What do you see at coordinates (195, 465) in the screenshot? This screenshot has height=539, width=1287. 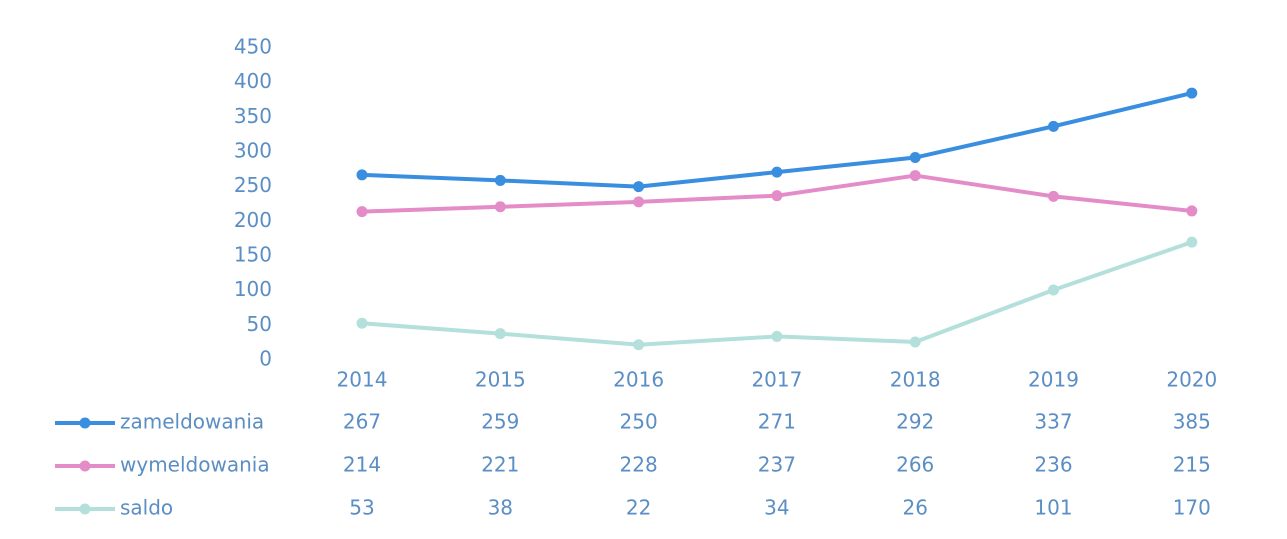 I see `legend-label: wymeldowania` at bounding box center [195, 465].